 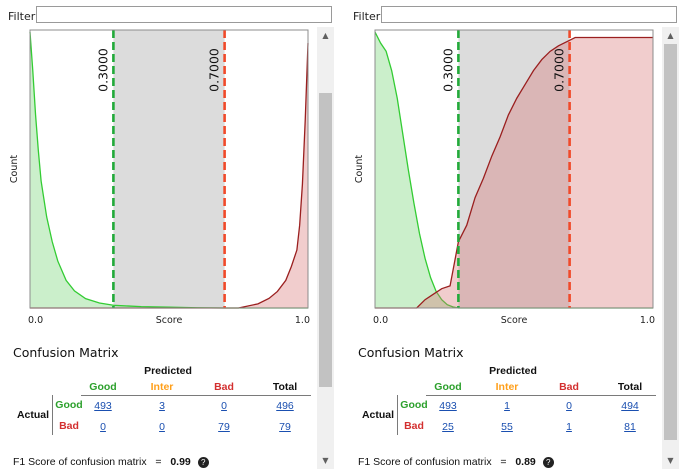 I want to click on f1-value: 0.99, so click(x=180, y=462).